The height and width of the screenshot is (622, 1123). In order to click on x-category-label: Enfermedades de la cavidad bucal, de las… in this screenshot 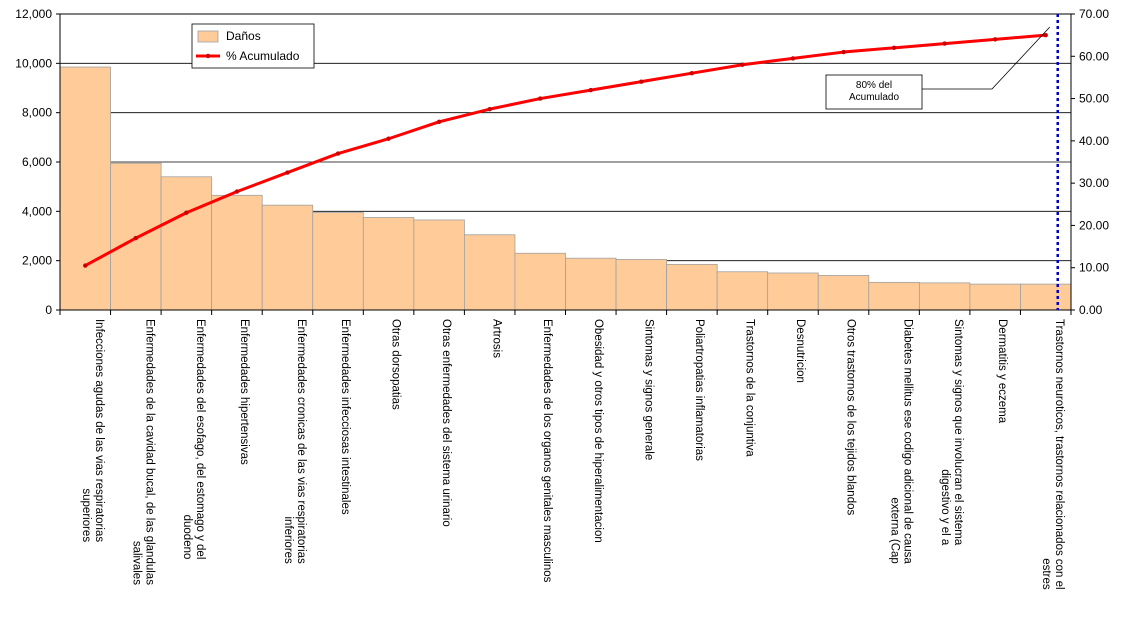, I will do `click(142, 452)`.